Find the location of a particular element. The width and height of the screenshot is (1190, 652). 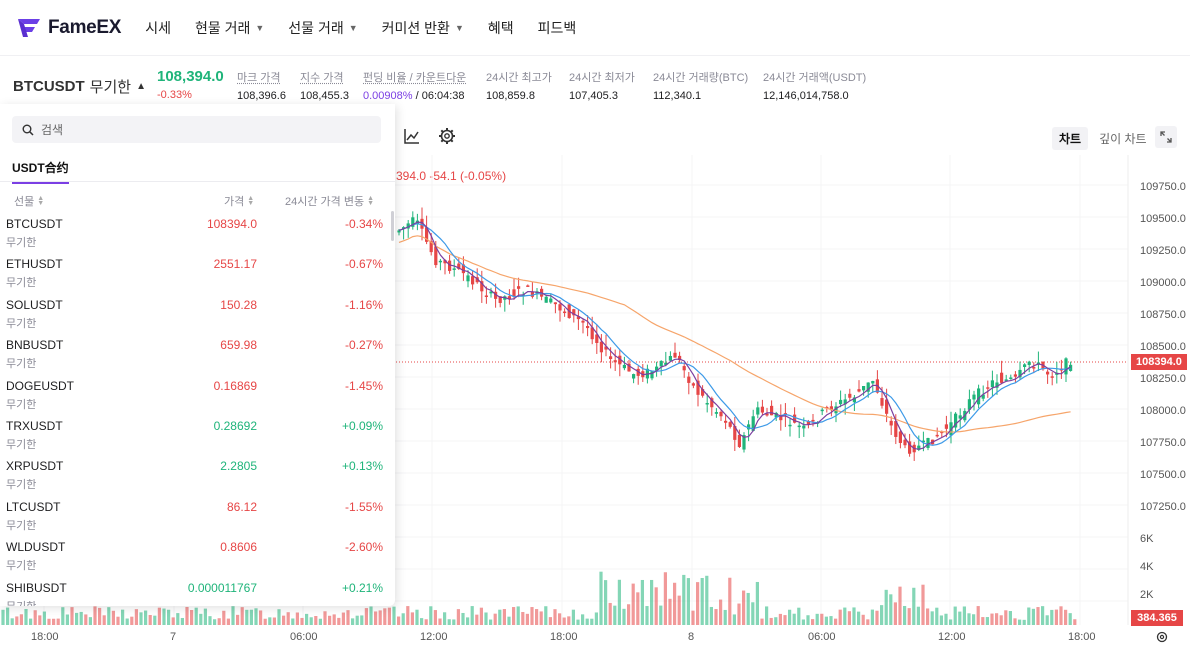

symbol-row: LTCUSDT 무기한 86.12 -1.55% is located at coordinates (197, 520).